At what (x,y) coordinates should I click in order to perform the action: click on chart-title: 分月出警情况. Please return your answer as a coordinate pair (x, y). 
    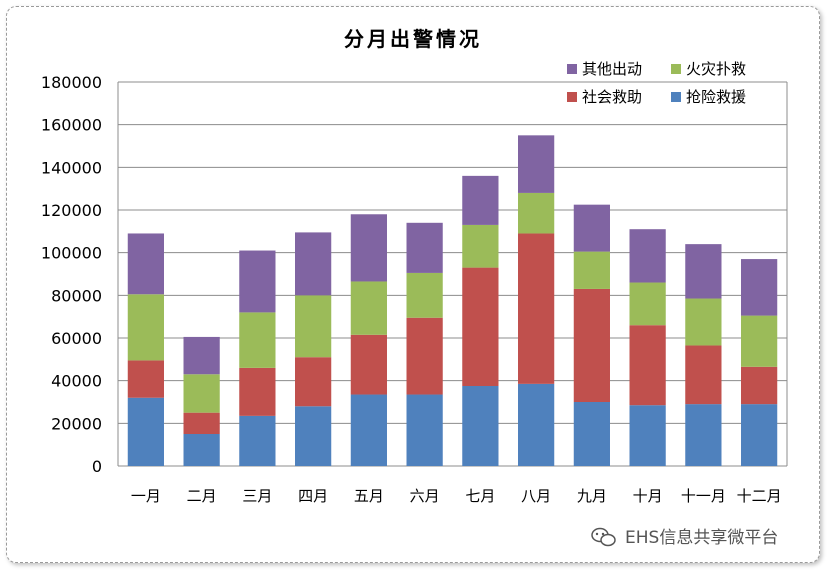
    Looking at the image, I should click on (413, 39).